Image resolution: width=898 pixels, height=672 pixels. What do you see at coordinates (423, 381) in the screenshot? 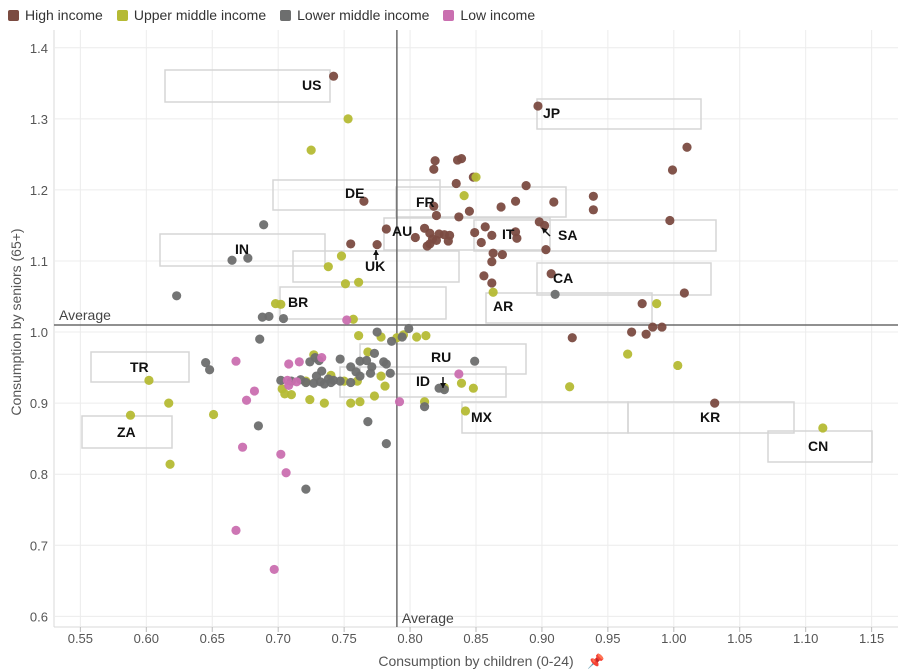
I see `callout-label-id: ID` at bounding box center [423, 381].